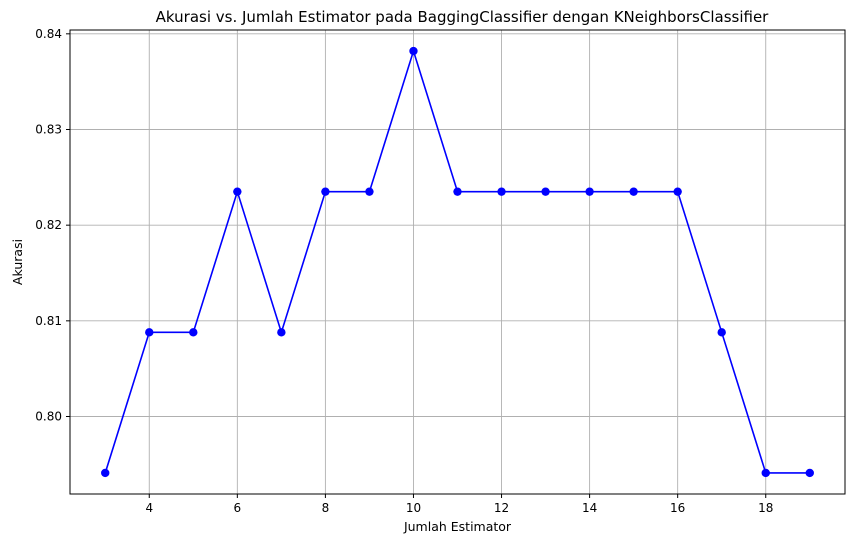 This screenshot has width=855, height=547. Describe the element at coordinates (17, 262) in the screenshot. I see `y-axis-label: Akurasi` at that location.